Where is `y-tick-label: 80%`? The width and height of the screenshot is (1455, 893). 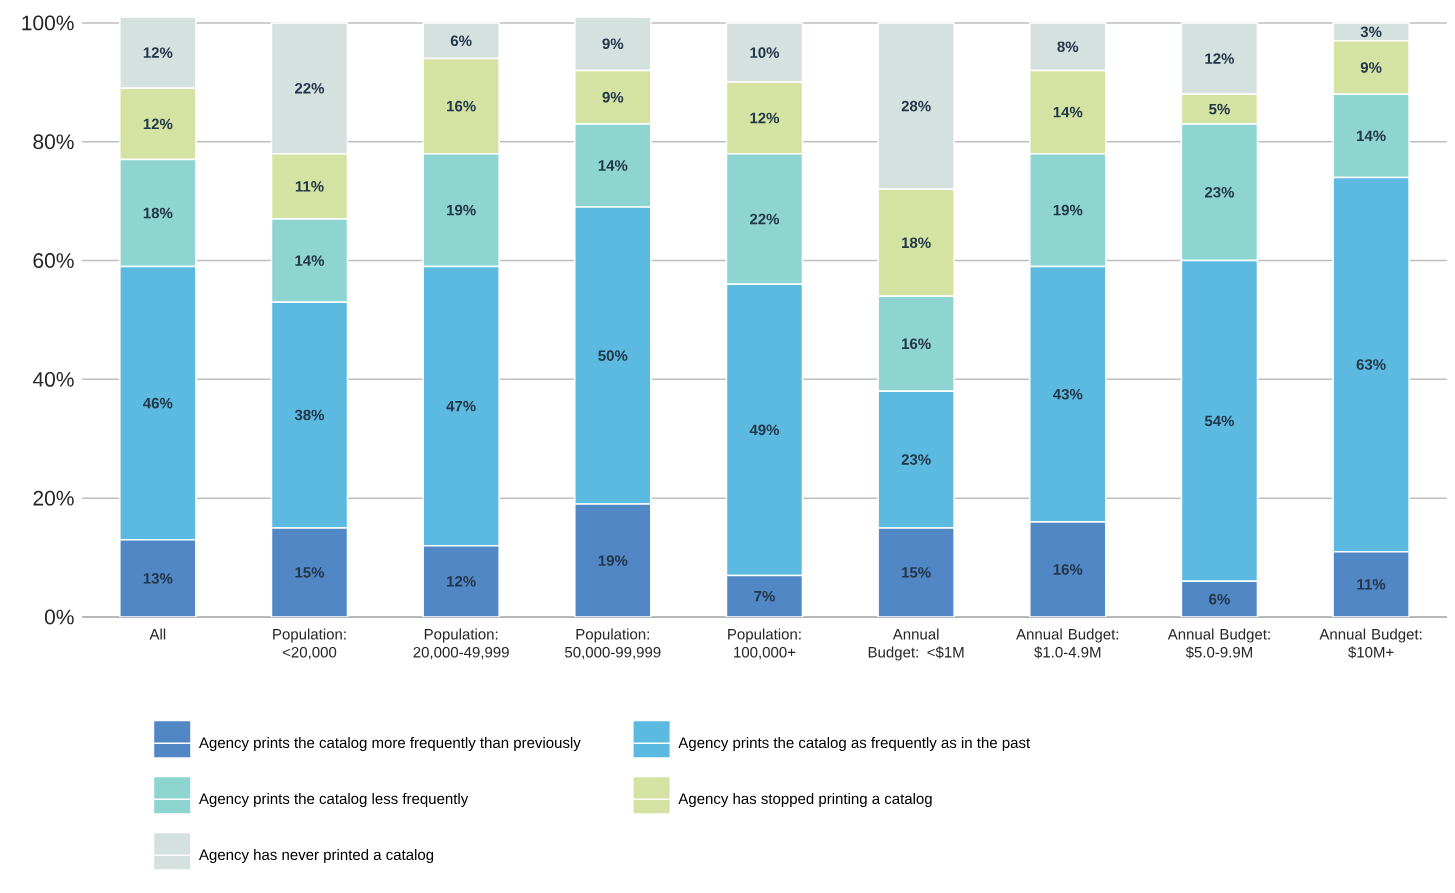 y-tick-label: 80% is located at coordinates (53, 142).